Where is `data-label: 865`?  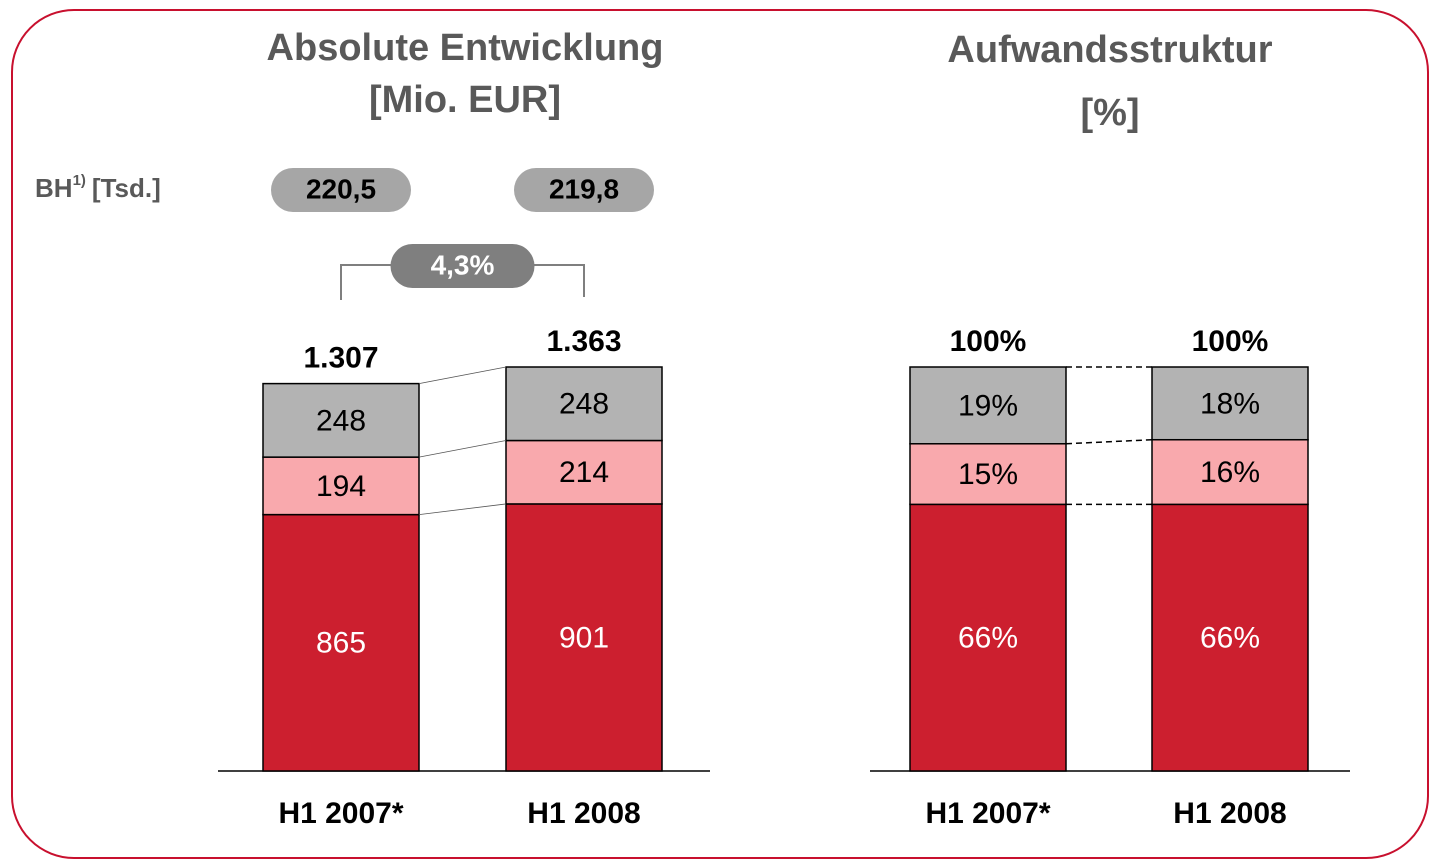 data-label: 865 is located at coordinates (341, 643).